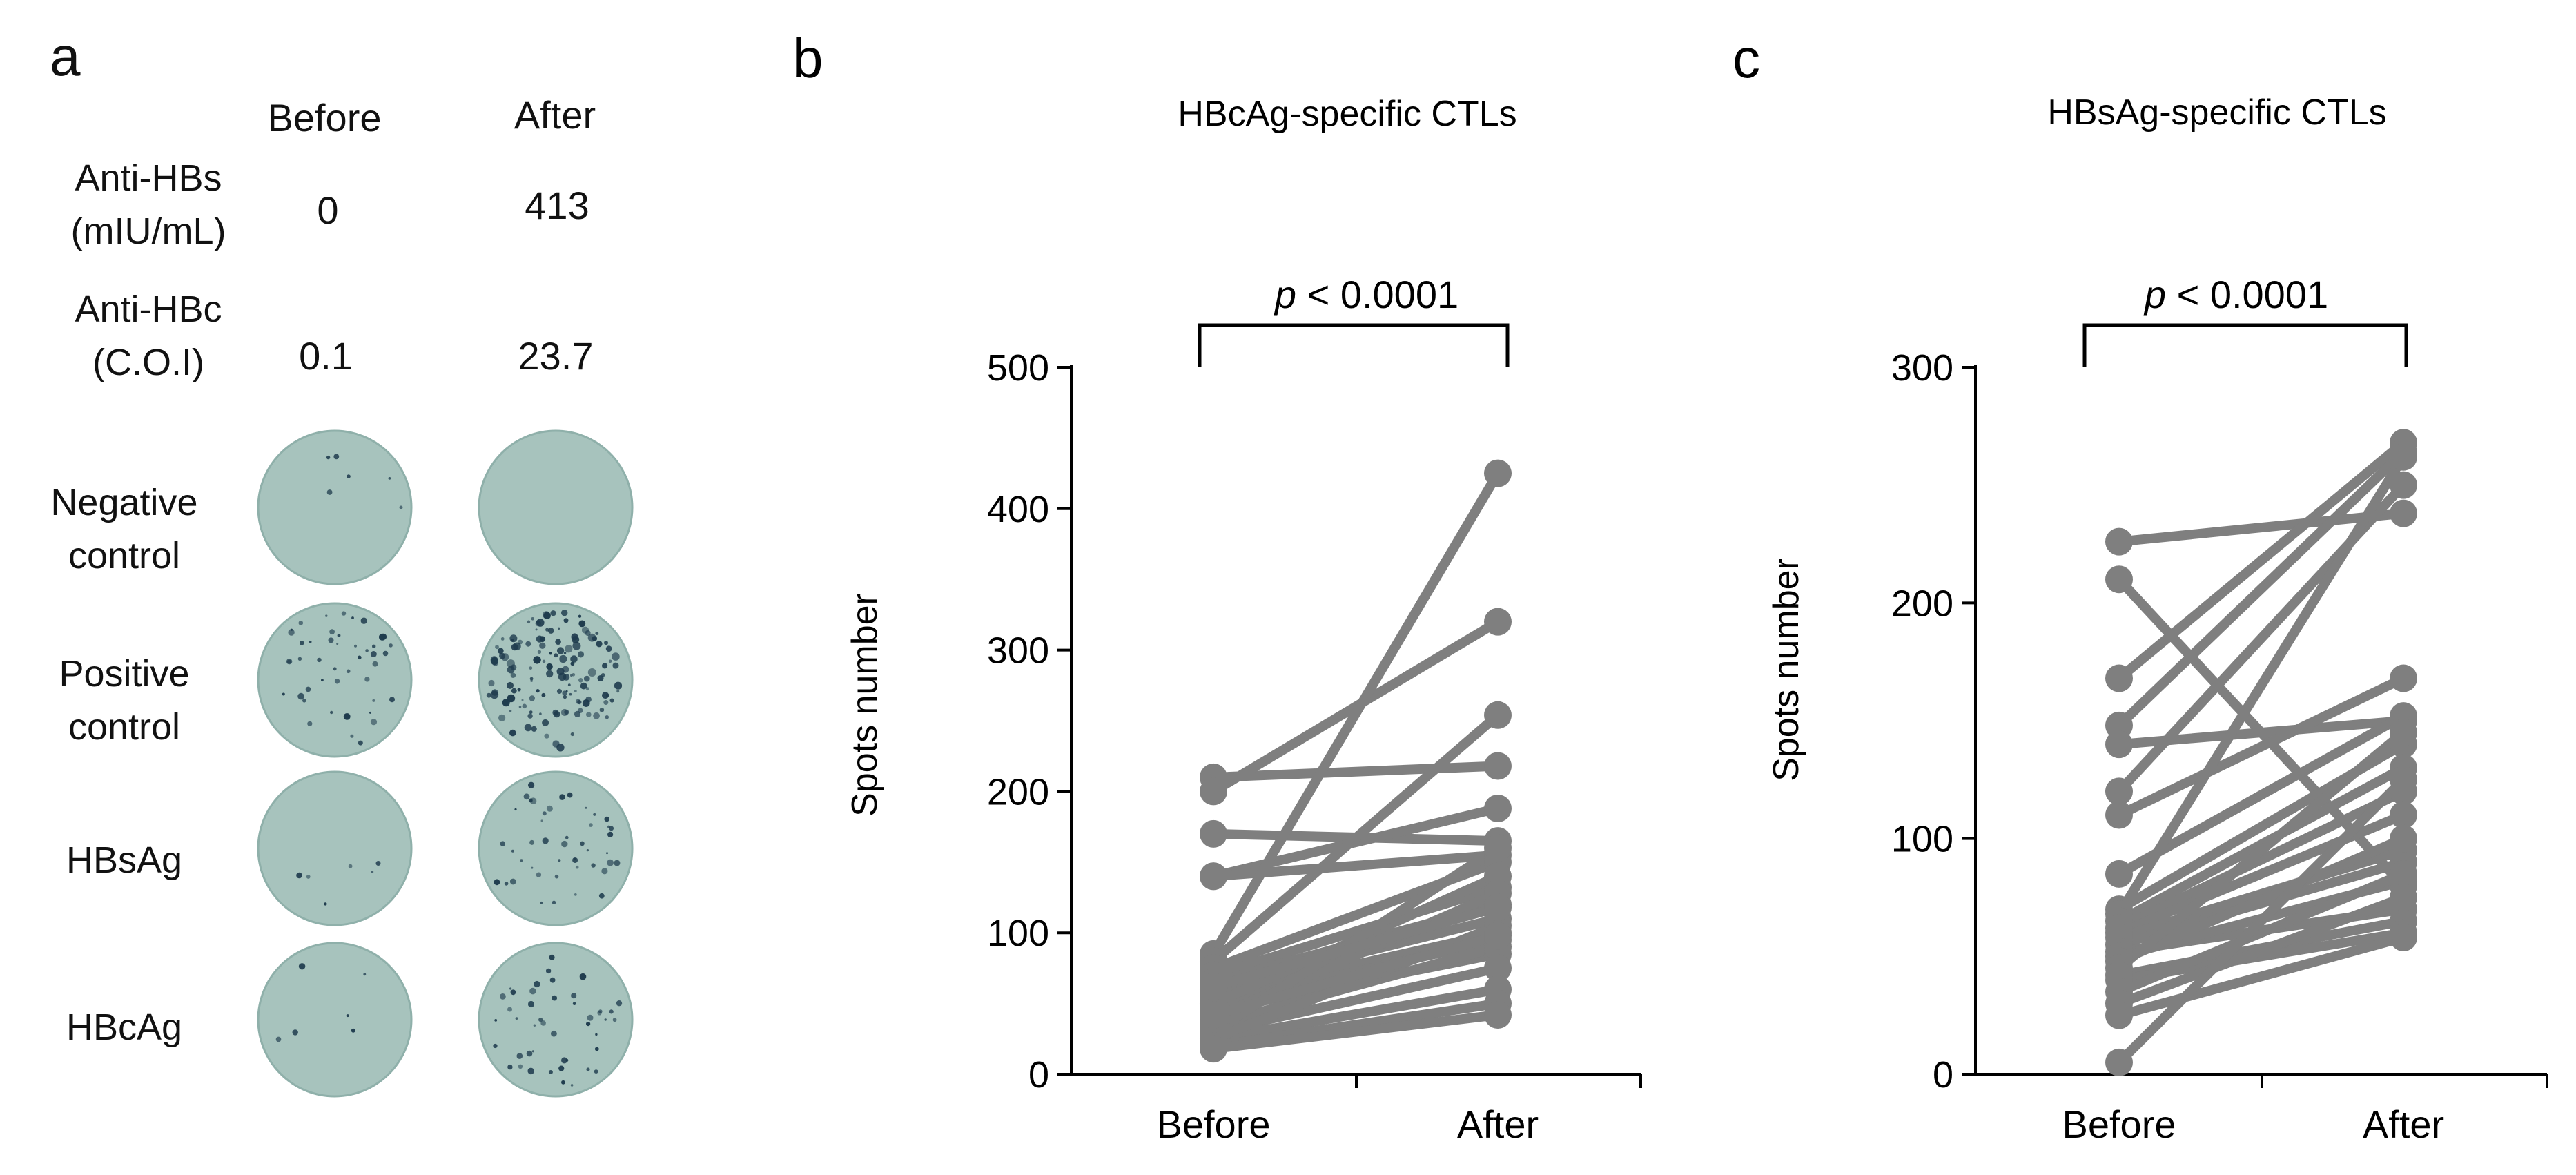 This screenshot has width=2576, height=1175. What do you see at coordinates (1922, 368) in the screenshot?
I see `y-tick-label: 300` at bounding box center [1922, 368].